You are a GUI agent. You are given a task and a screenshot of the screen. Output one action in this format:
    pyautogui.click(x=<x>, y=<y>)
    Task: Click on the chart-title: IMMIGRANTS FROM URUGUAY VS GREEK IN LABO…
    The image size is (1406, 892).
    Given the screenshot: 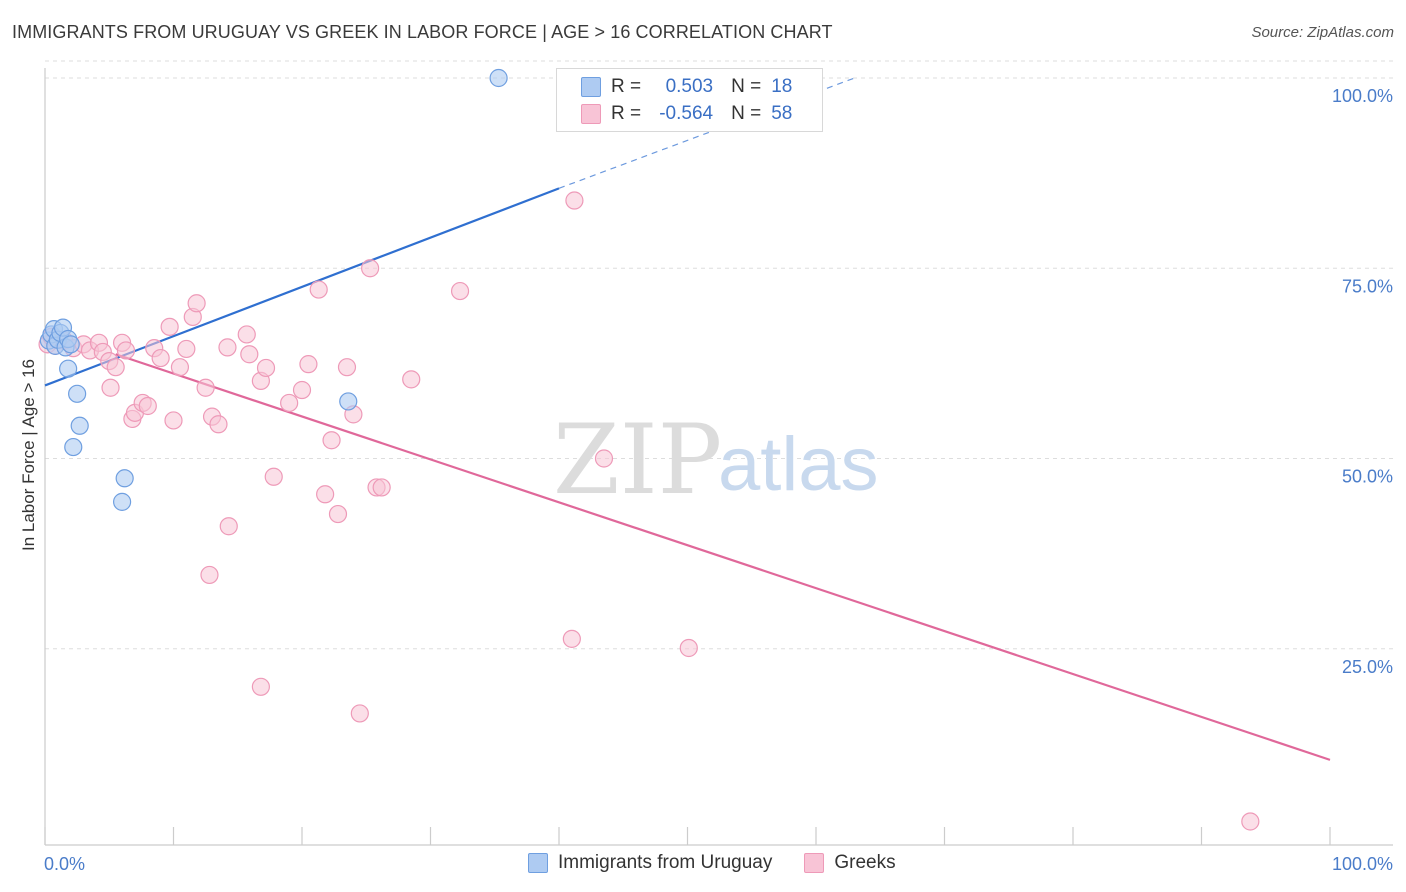 What is the action you would take?
    pyautogui.click(x=422, y=32)
    